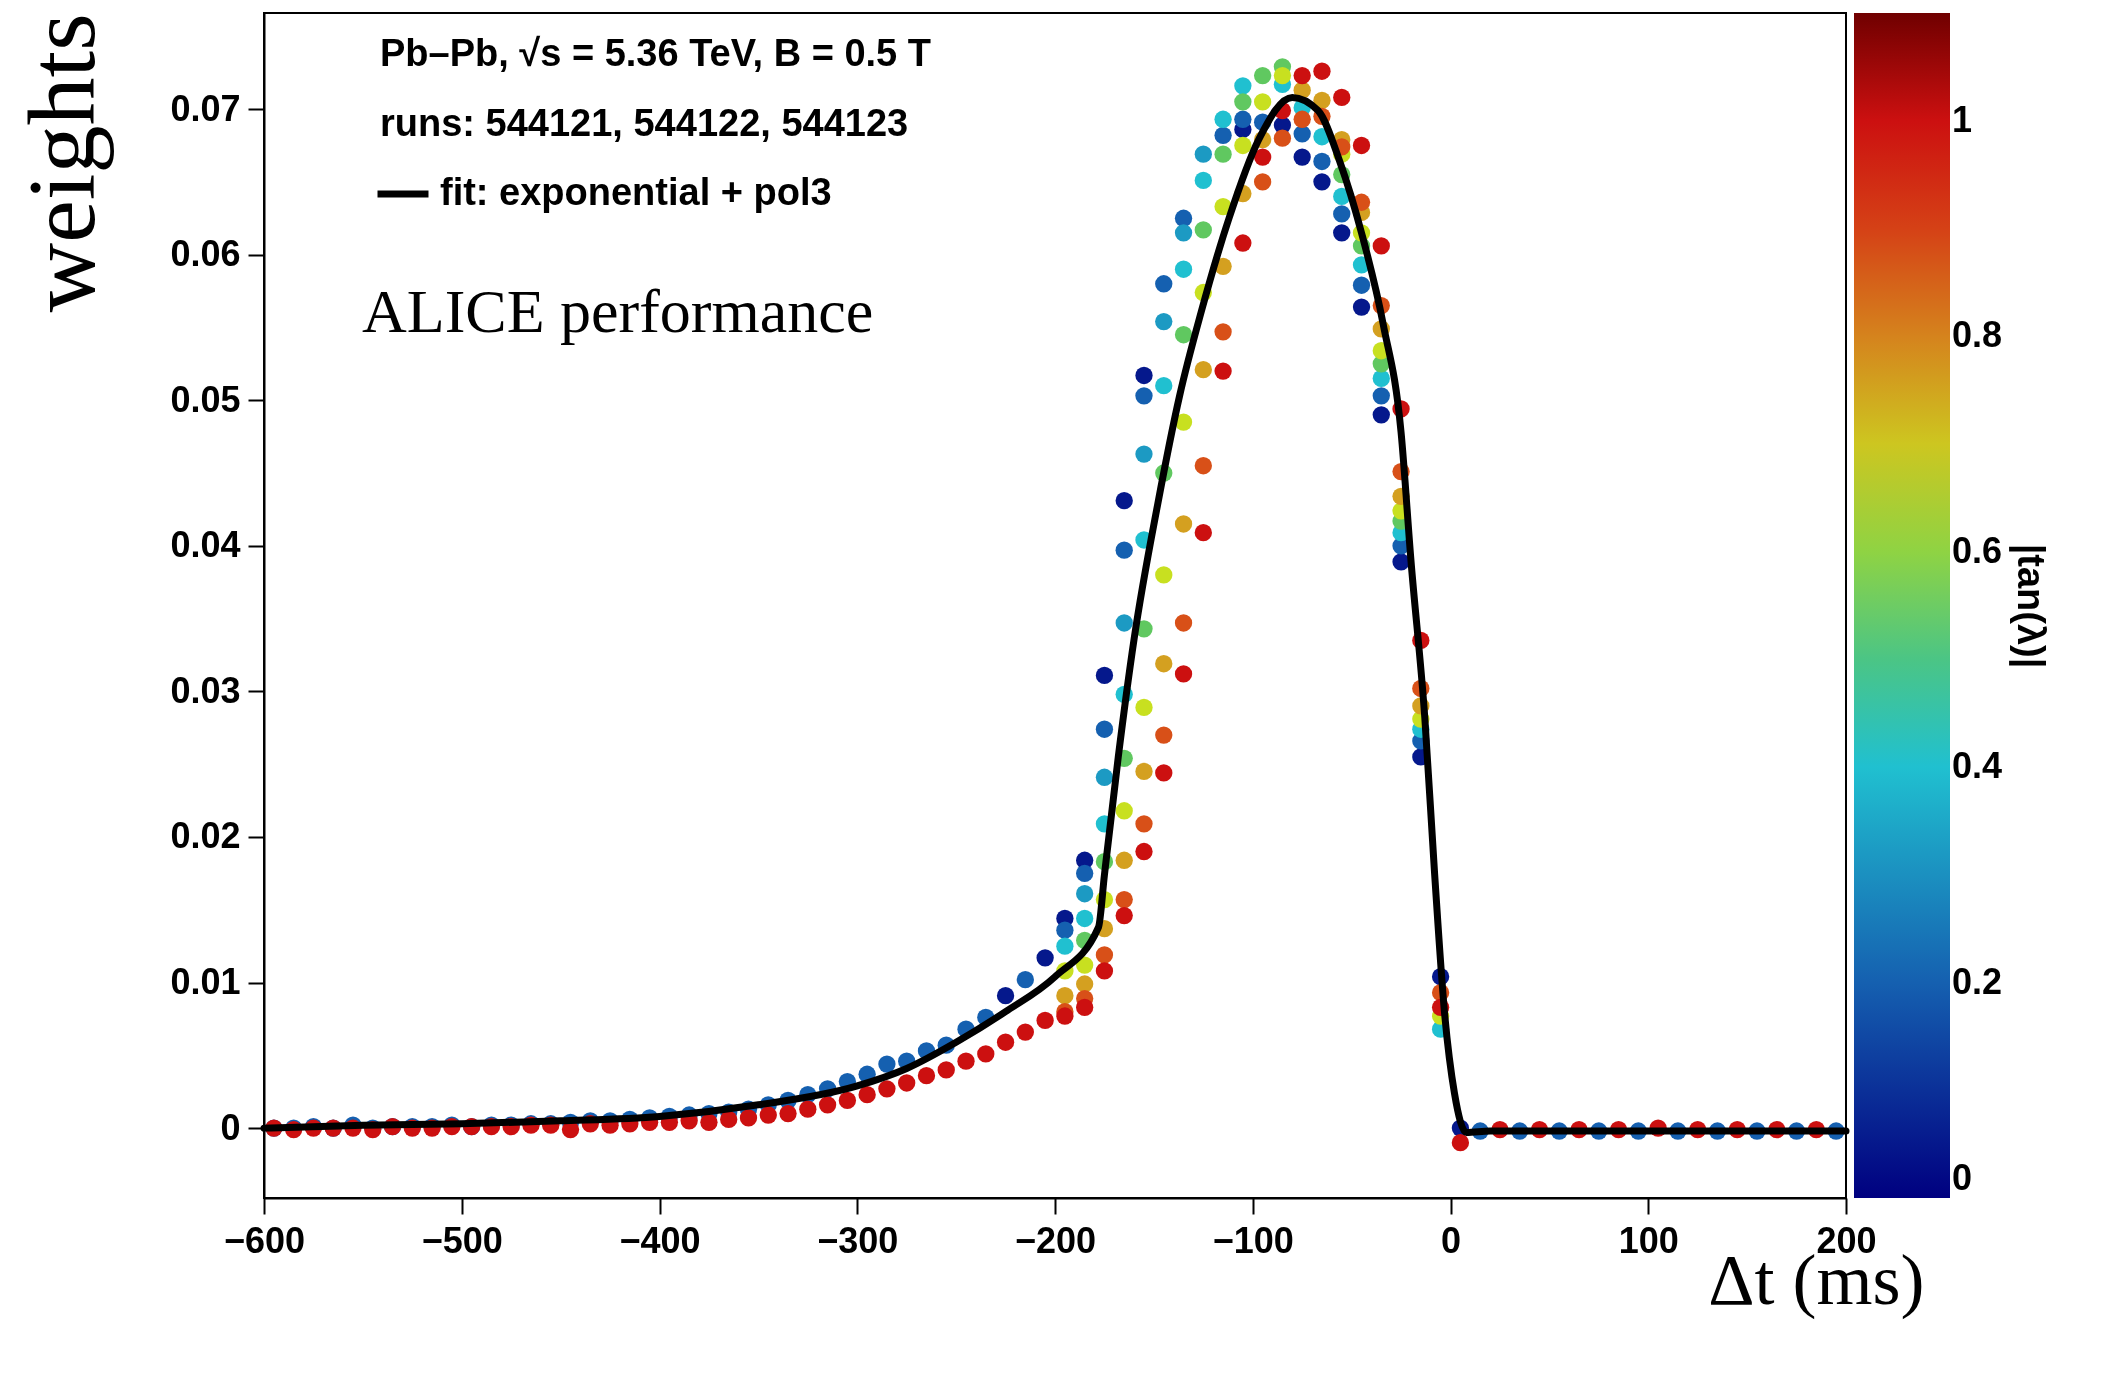  Describe the element at coordinates (1962, 119) in the screenshot. I see `color-bar-label: 1` at that location.